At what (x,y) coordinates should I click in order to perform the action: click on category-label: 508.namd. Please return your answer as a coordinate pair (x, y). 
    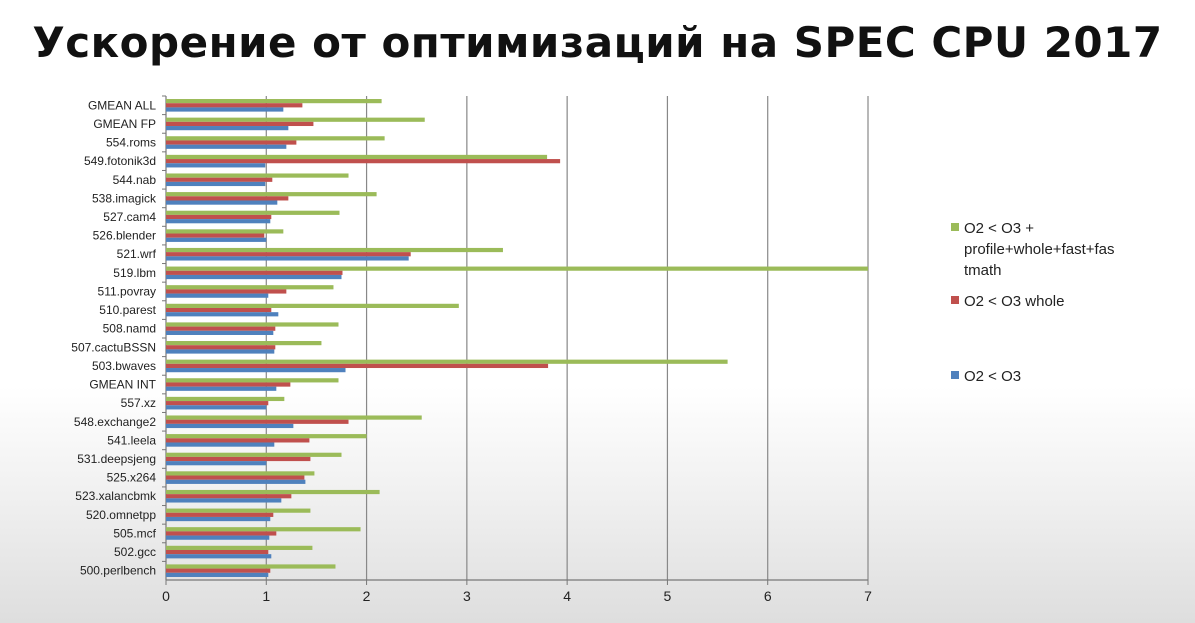
    Looking at the image, I should click on (129, 329).